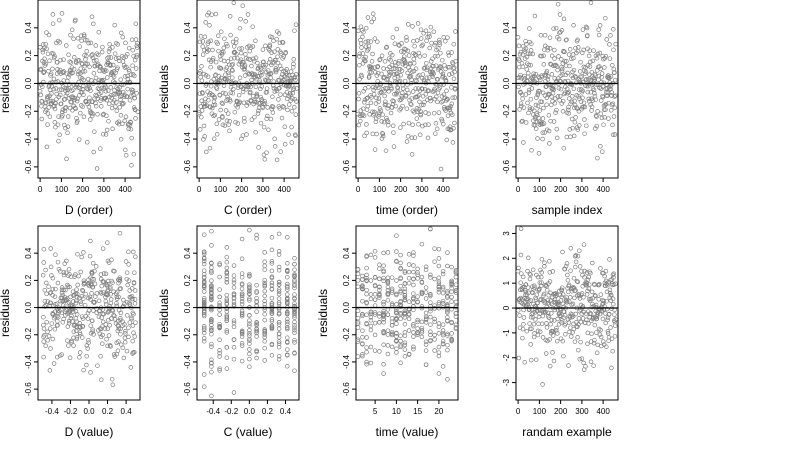  What do you see at coordinates (71, 411) in the screenshot?
I see `x-tick-label: -0.2` at bounding box center [71, 411].